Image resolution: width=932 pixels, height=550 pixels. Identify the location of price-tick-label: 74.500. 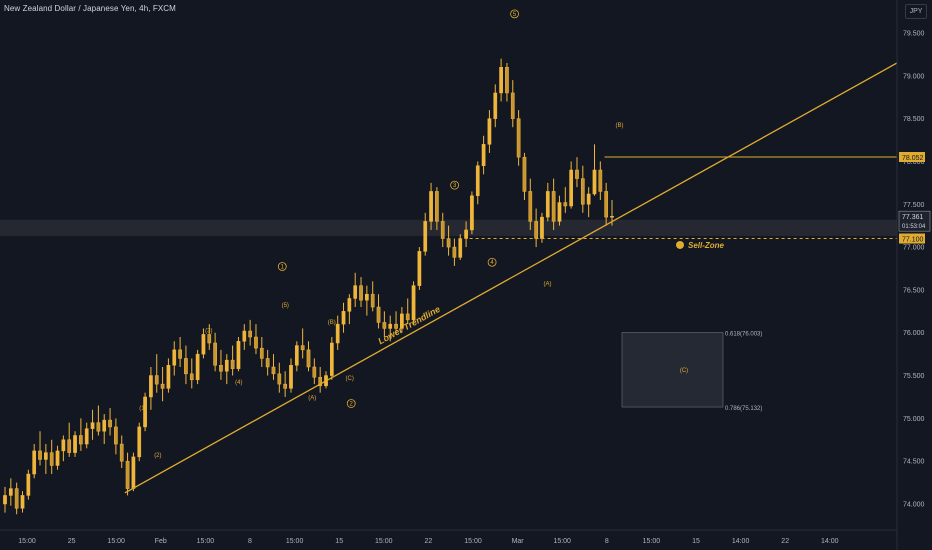
(914, 462).